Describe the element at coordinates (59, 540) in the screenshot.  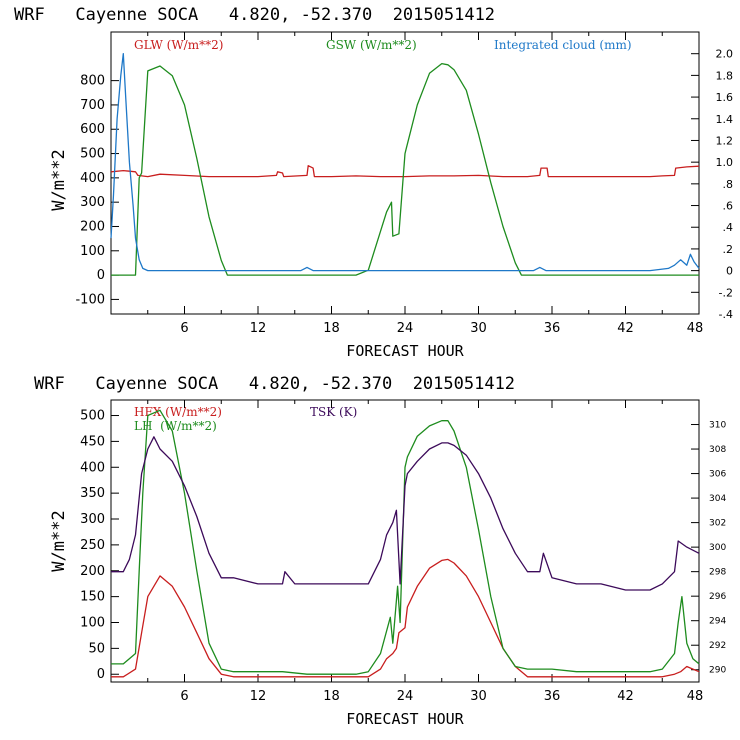
I see `chart-bottom-ylabel: W/m**2` at that location.